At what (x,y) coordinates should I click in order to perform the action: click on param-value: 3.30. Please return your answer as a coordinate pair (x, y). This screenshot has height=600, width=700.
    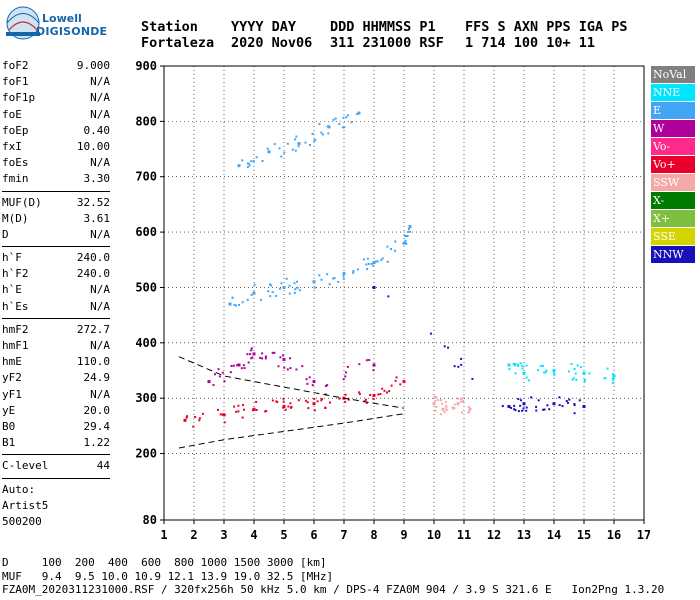
    Looking at the image, I should click on (97, 179).